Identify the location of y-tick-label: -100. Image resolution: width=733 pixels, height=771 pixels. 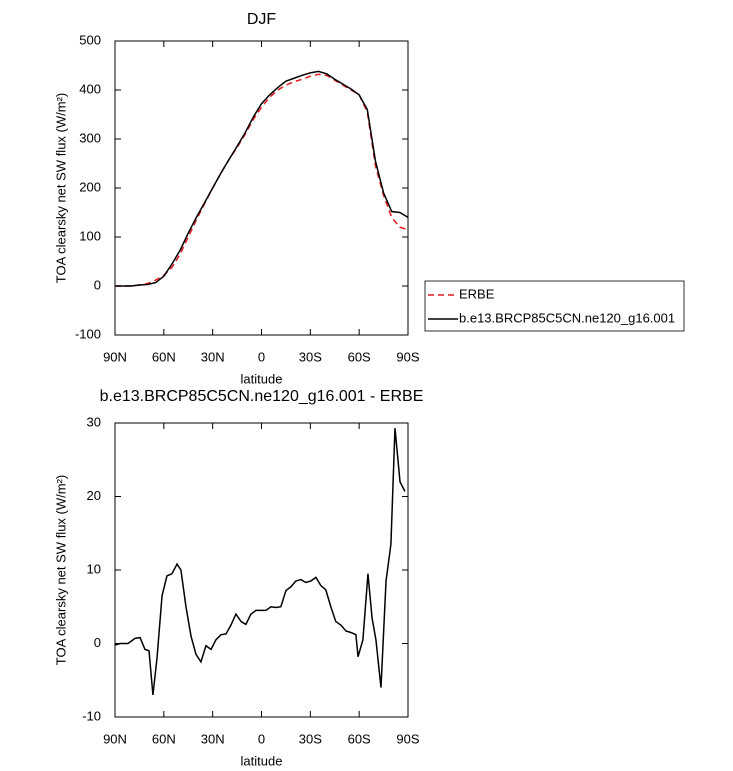
(88, 333).